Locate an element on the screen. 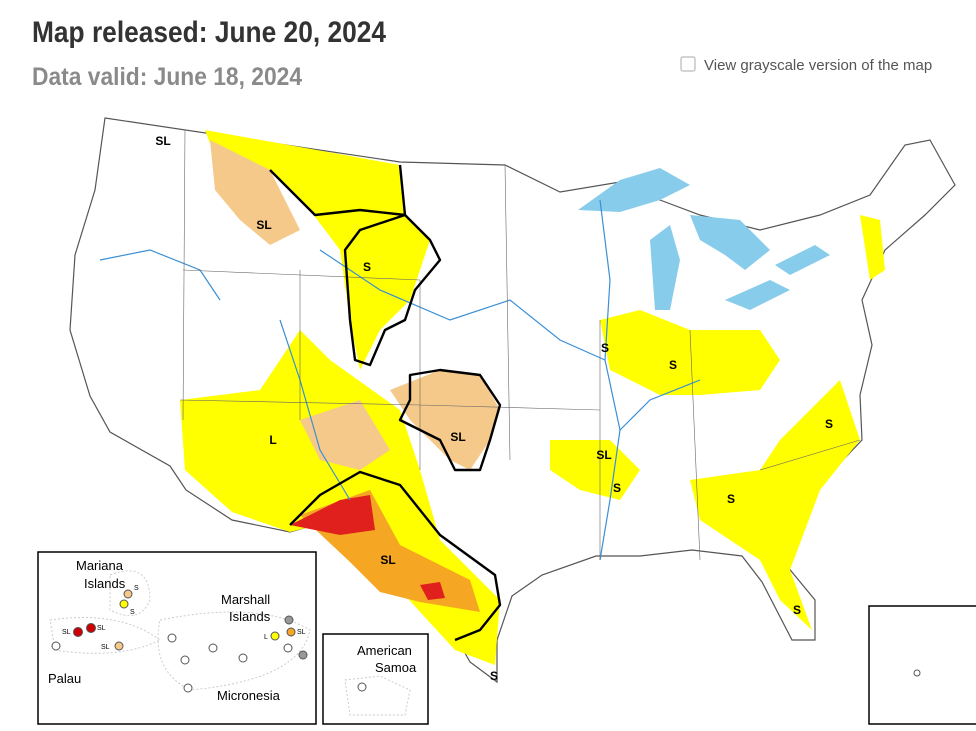 Image resolution: width=976 pixels, height=731 pixels. samoa-inset: American Samoa is located at coordinates (375, 679).